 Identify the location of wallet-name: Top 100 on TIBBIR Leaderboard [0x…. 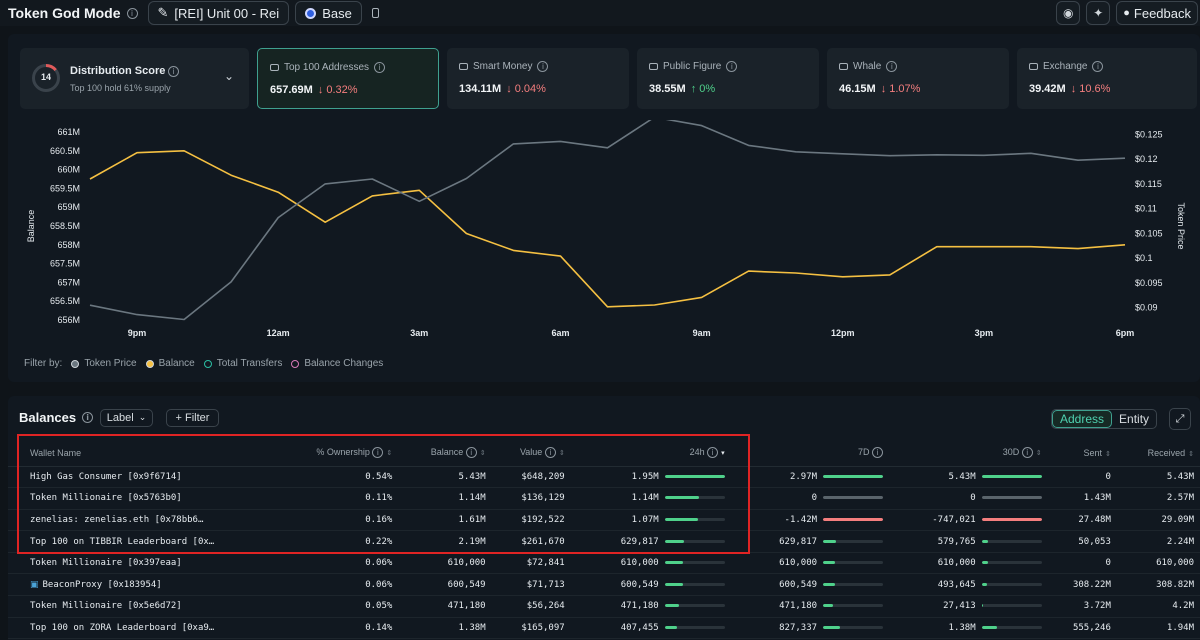
(122, 541).